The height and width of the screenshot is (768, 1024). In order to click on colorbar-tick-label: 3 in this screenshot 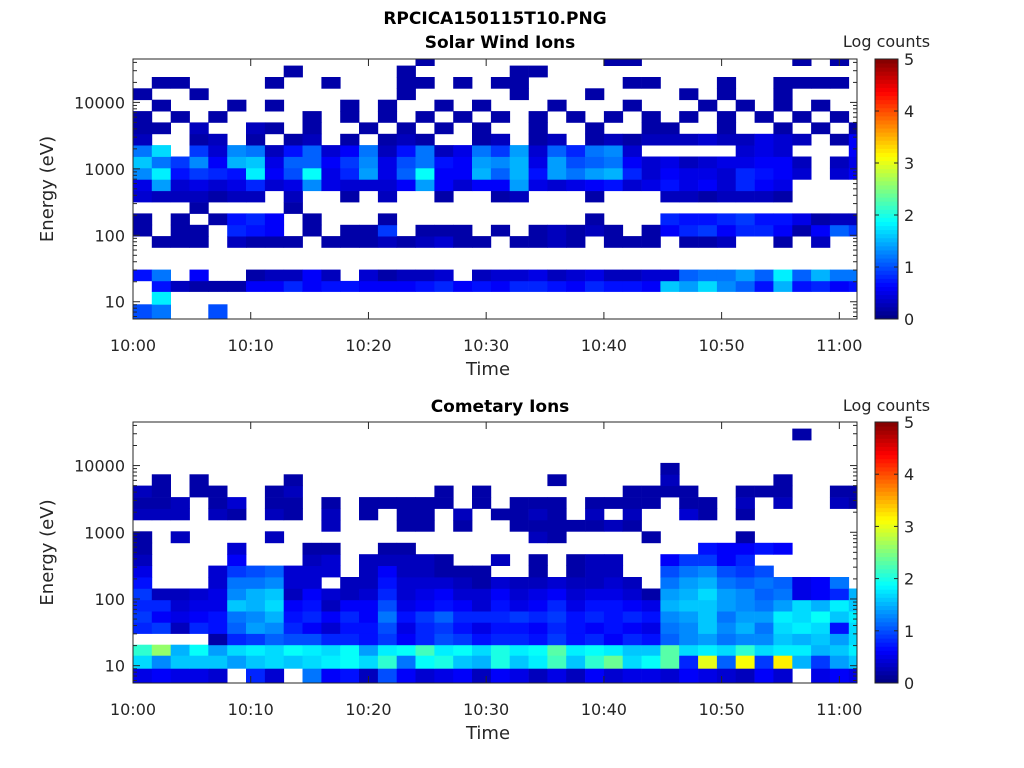, I will do `click(909, 526)`.